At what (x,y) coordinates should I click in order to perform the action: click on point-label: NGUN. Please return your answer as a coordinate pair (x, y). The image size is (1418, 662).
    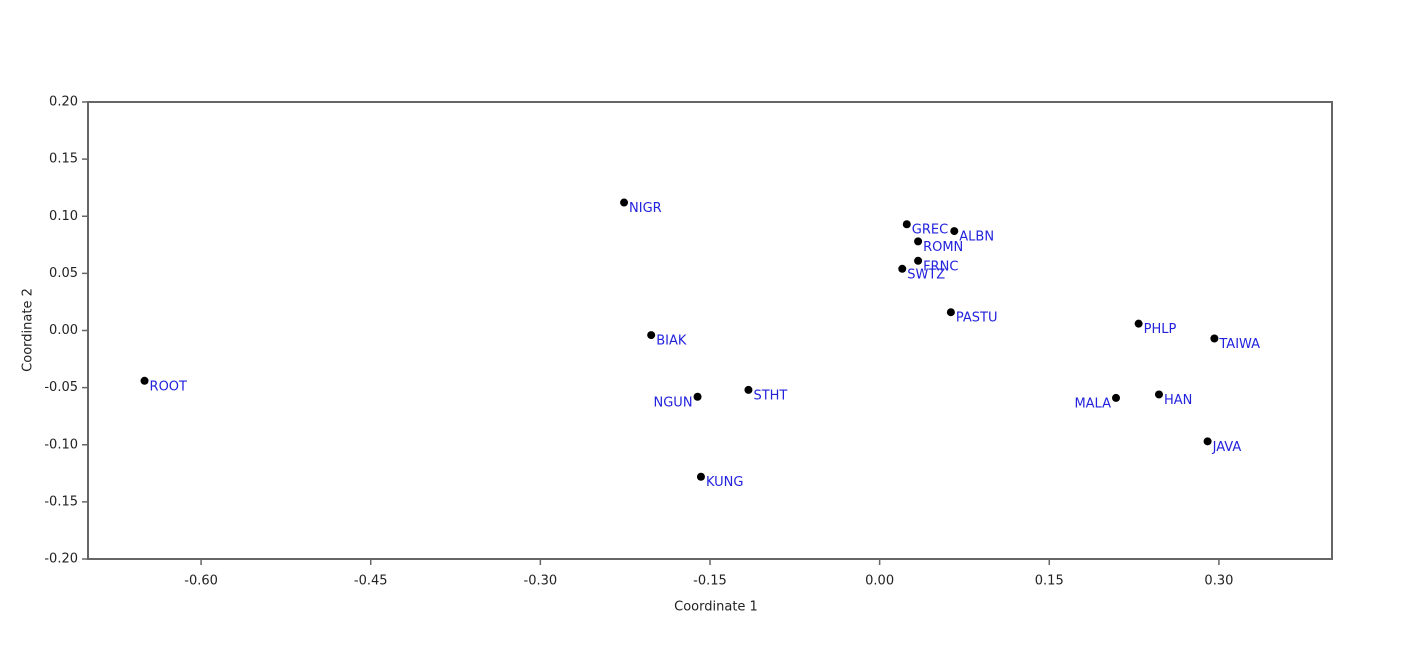
    Looking at the image, I should click on (673, 402).